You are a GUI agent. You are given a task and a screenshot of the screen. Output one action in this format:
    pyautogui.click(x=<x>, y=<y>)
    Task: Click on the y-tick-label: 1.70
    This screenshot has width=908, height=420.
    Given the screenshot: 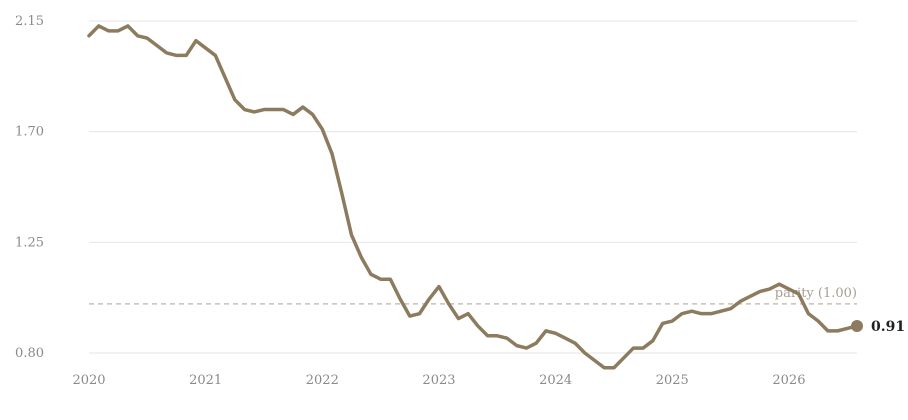 What is the action you would take?
    pyautogui.click(x=29, y=132)
    